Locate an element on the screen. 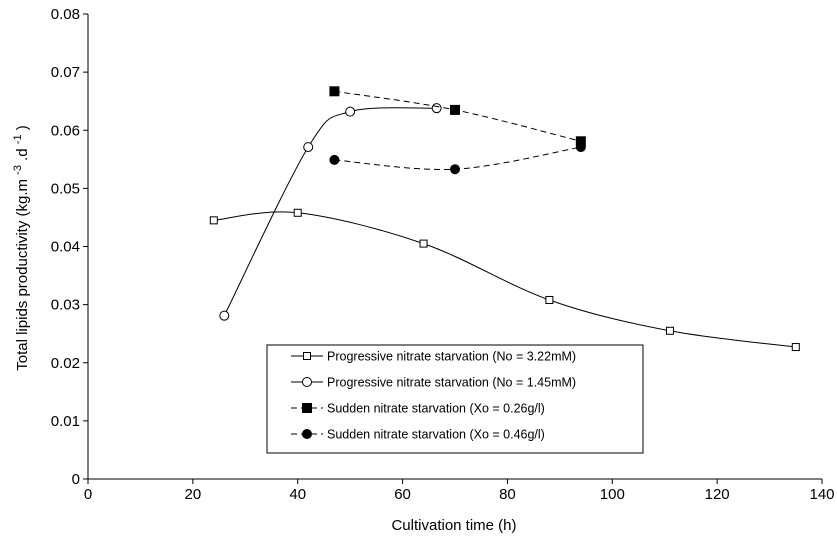  legend-box is located at coordinates (455, 399).